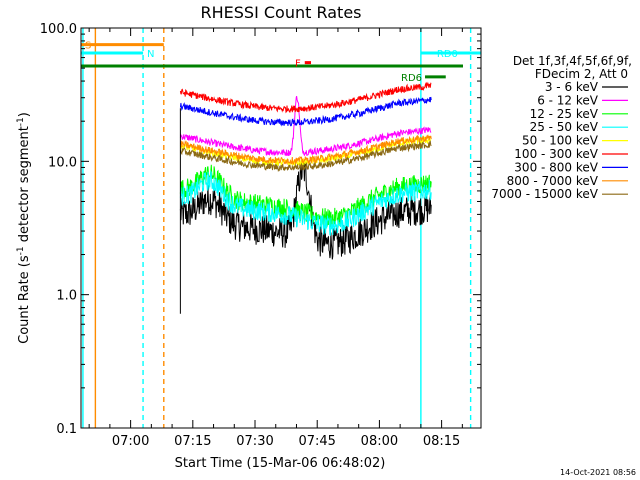  Describe the element at coordinates (598, 472) in the screenshot. I see `timestamp: 14-Oct-2021 08:56` at that location.